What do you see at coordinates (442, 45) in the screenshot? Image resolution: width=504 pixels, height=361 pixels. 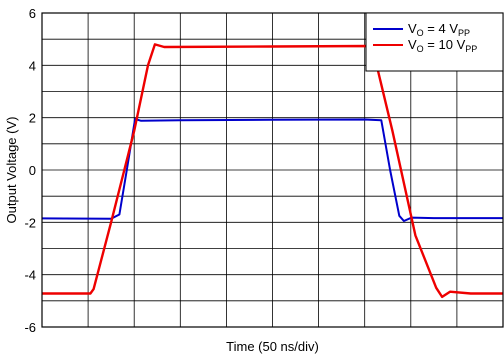 I see `legend-label-vo-10vpp: VO = 10 VPP` at bounding box center [442, 45].